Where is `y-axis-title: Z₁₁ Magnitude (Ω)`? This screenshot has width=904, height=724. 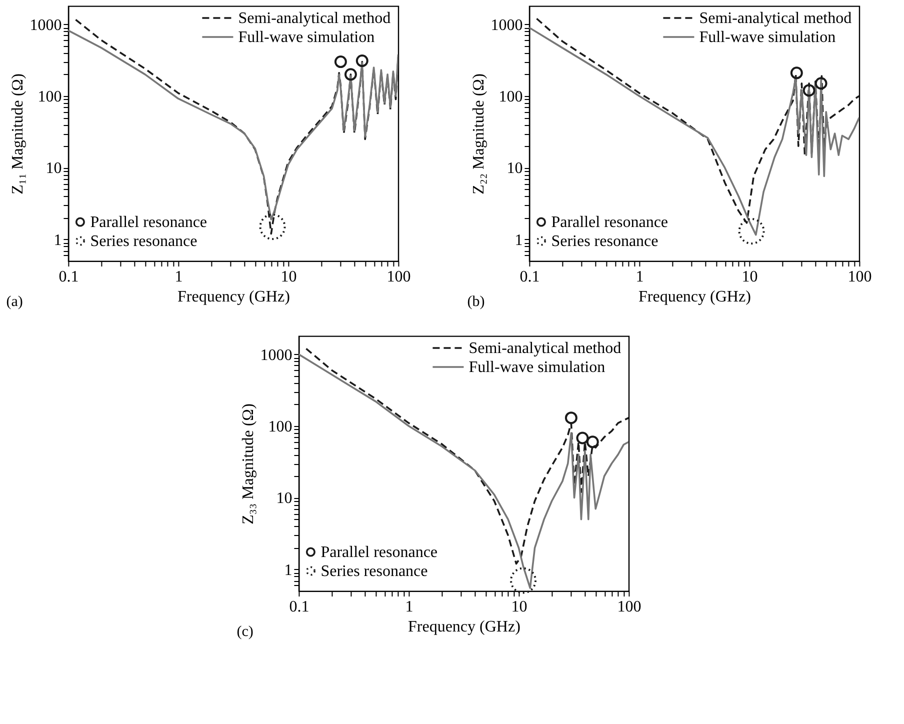 y-axis-title: Z₁₁ Magnitude (Ω) is located at coordinates (18, 134).